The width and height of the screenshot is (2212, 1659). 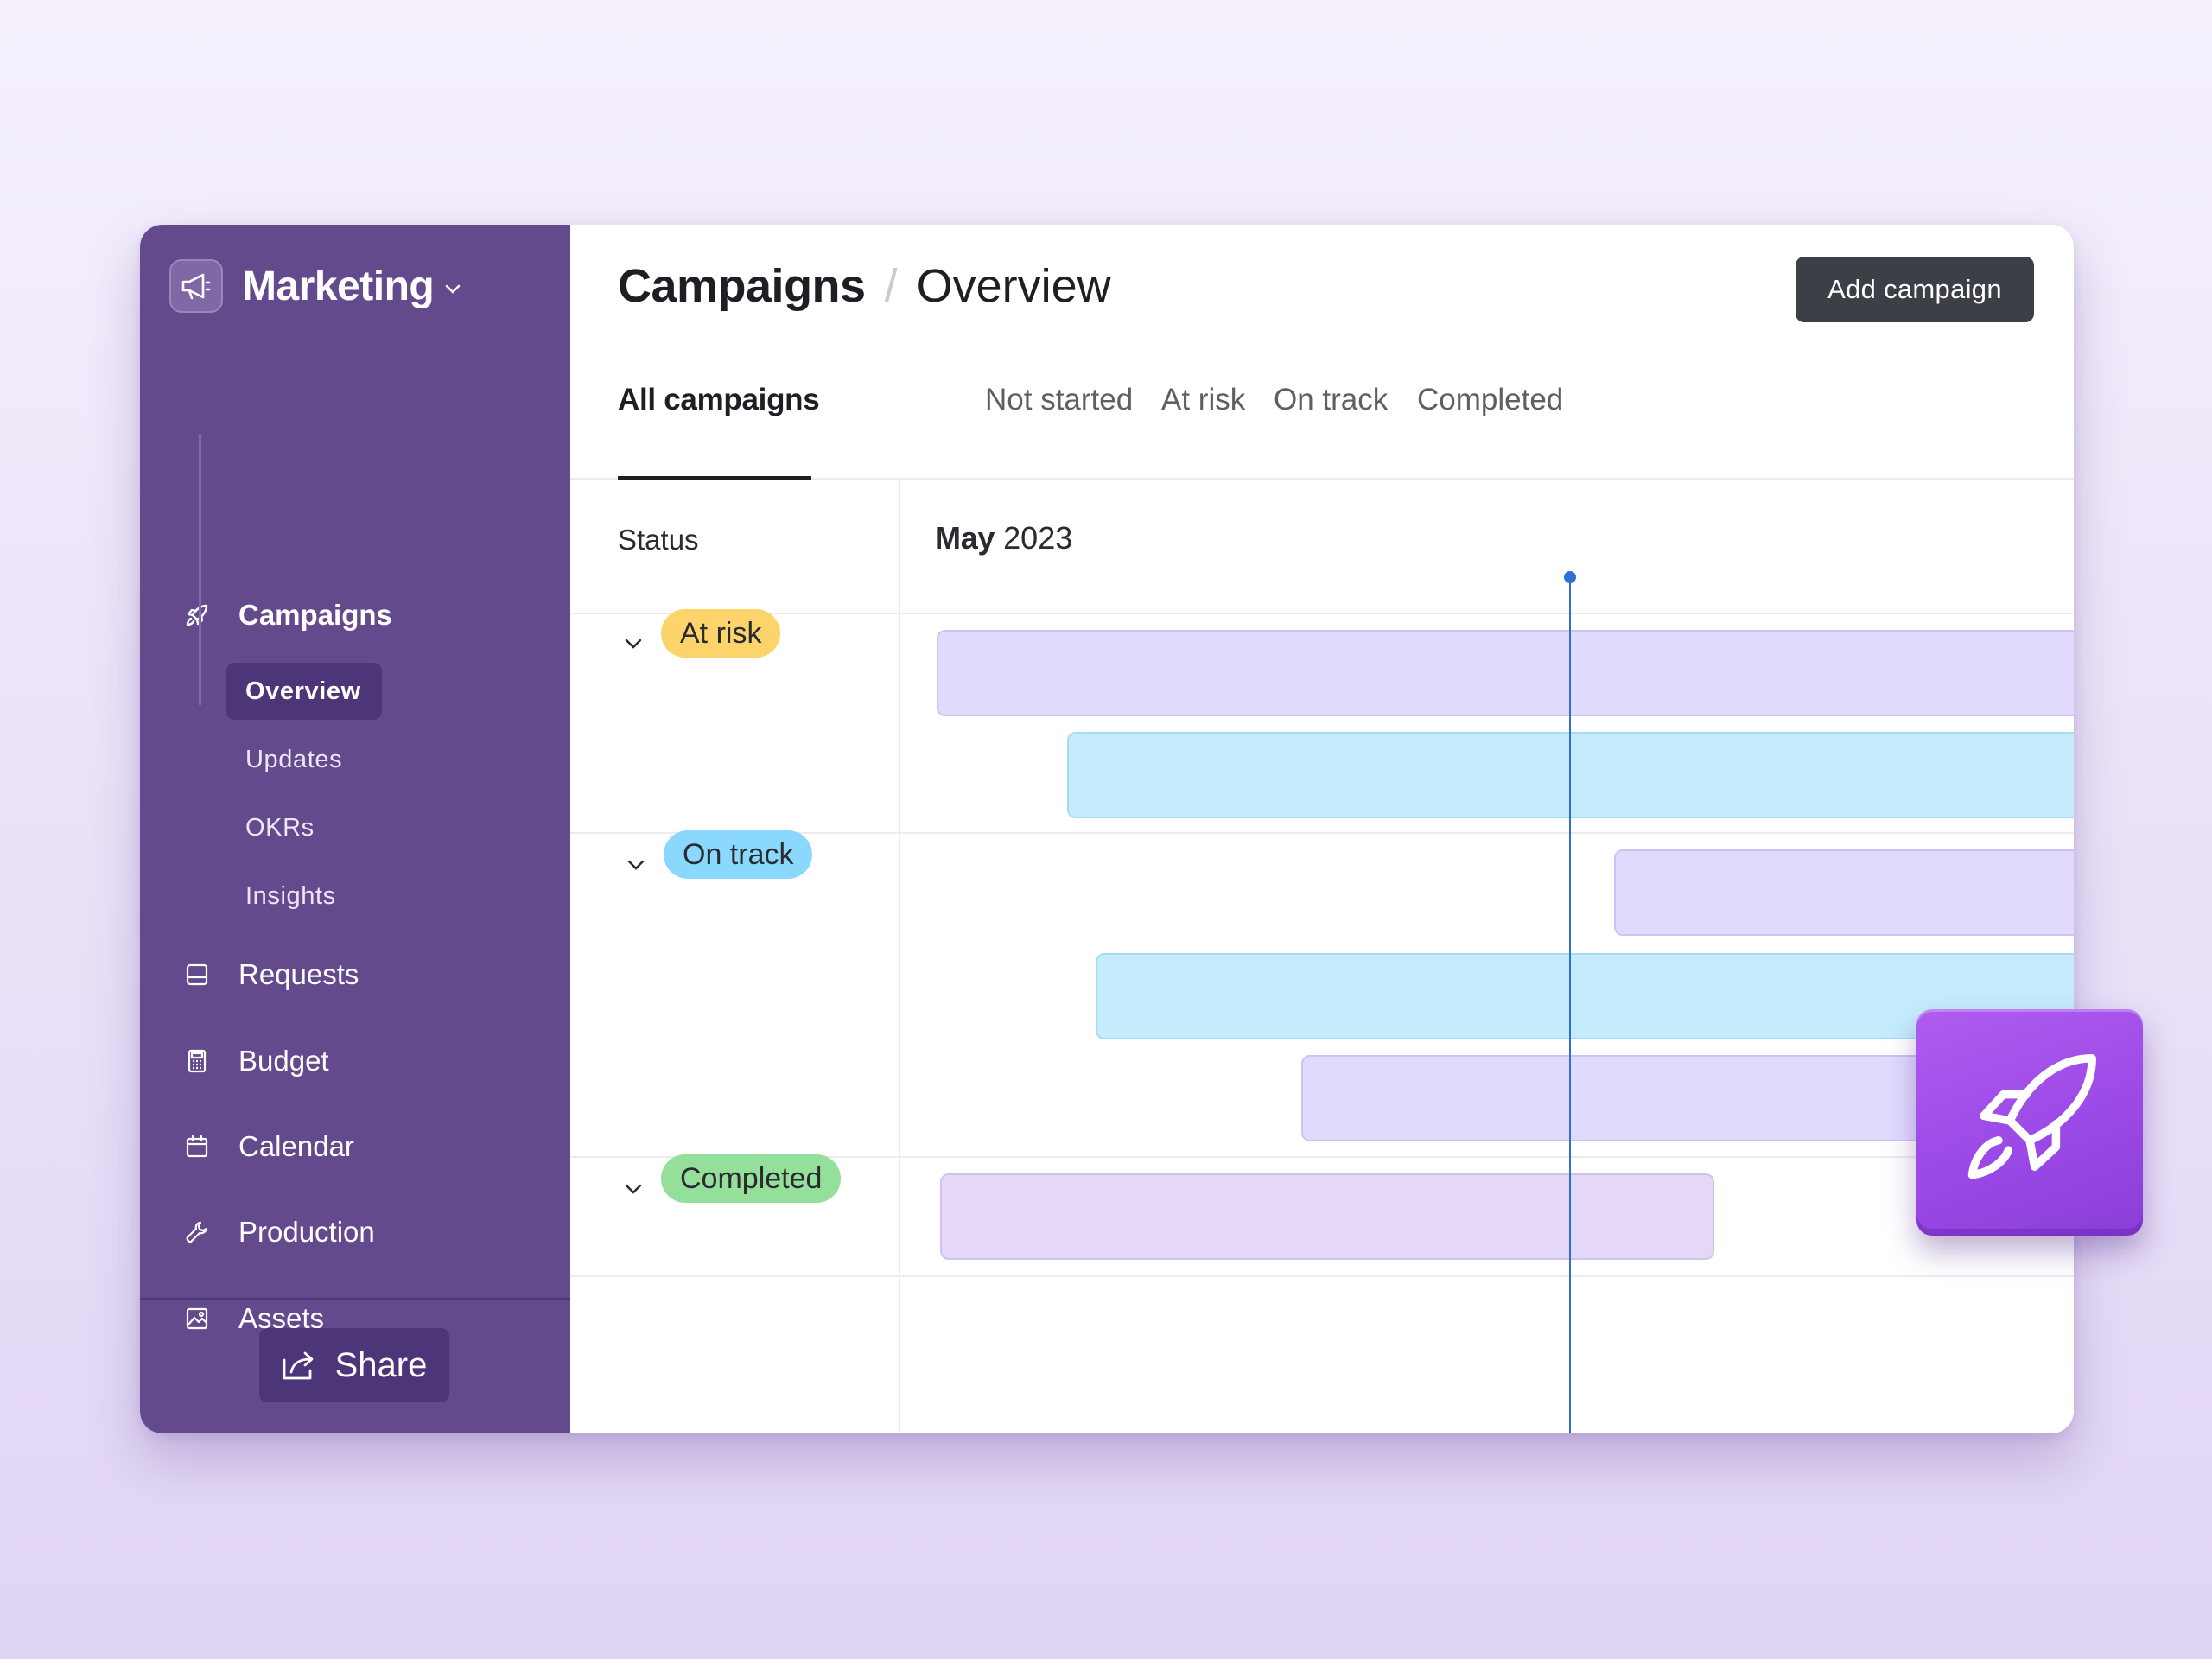 What do you see at coordinates (197, 974) in the screenshot?
I see `inbox-icon` at bounding box center [197, 974].